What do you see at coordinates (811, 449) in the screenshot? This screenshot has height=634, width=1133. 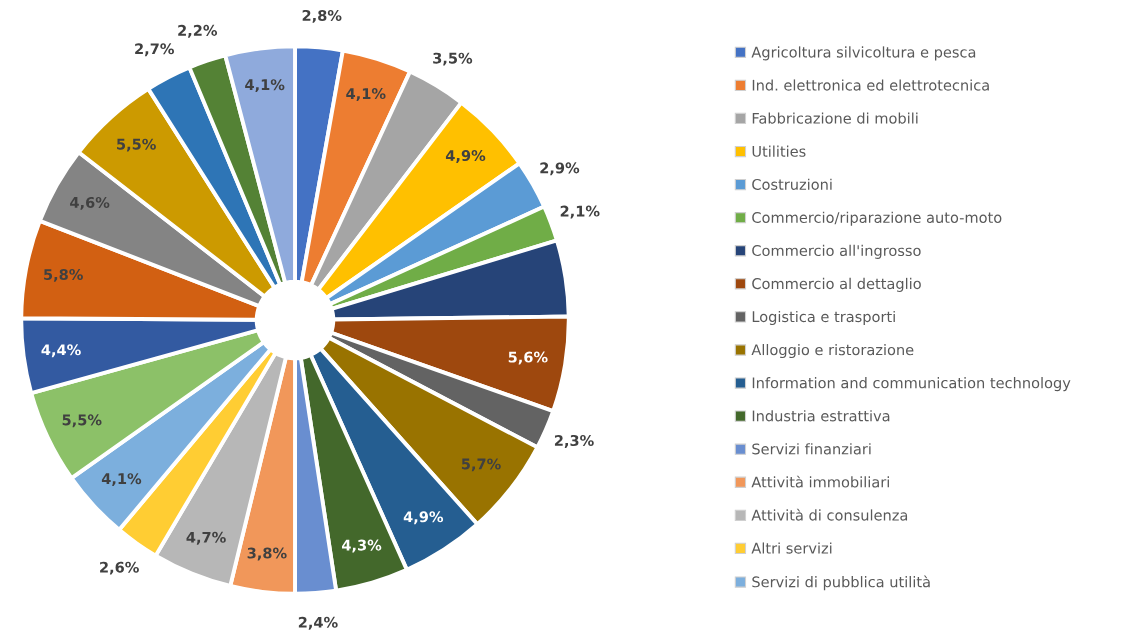 I see `legend-label: Servizi finanziari` at bounding box center [811, 449].